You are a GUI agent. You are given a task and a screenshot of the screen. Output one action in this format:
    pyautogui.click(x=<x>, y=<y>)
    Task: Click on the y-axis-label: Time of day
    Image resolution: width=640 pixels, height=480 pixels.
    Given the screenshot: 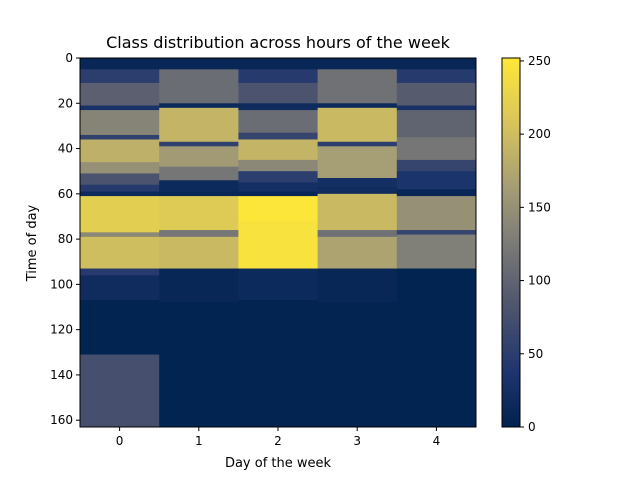 What is the action you would take?
    pyautogui.click(x=32, y=243)
    